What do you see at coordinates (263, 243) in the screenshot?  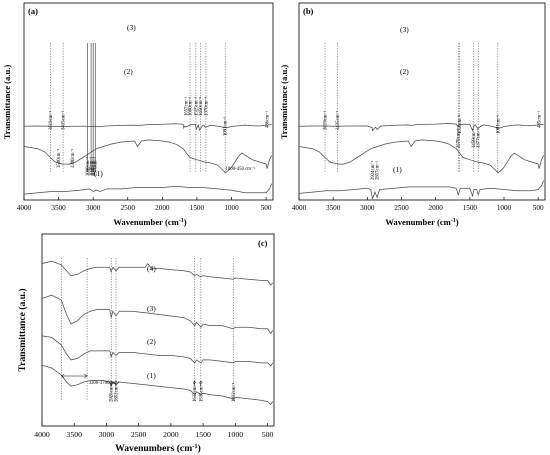 I see `panel-c-label: (c)` at bounding box center [263, 243].